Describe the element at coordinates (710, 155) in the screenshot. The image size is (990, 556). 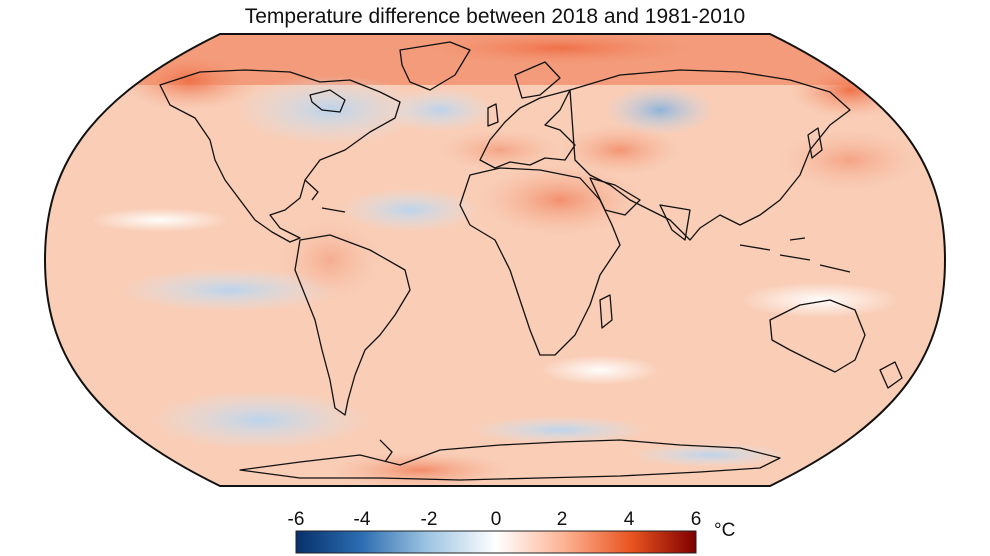
I see `asia-coast` at that location.